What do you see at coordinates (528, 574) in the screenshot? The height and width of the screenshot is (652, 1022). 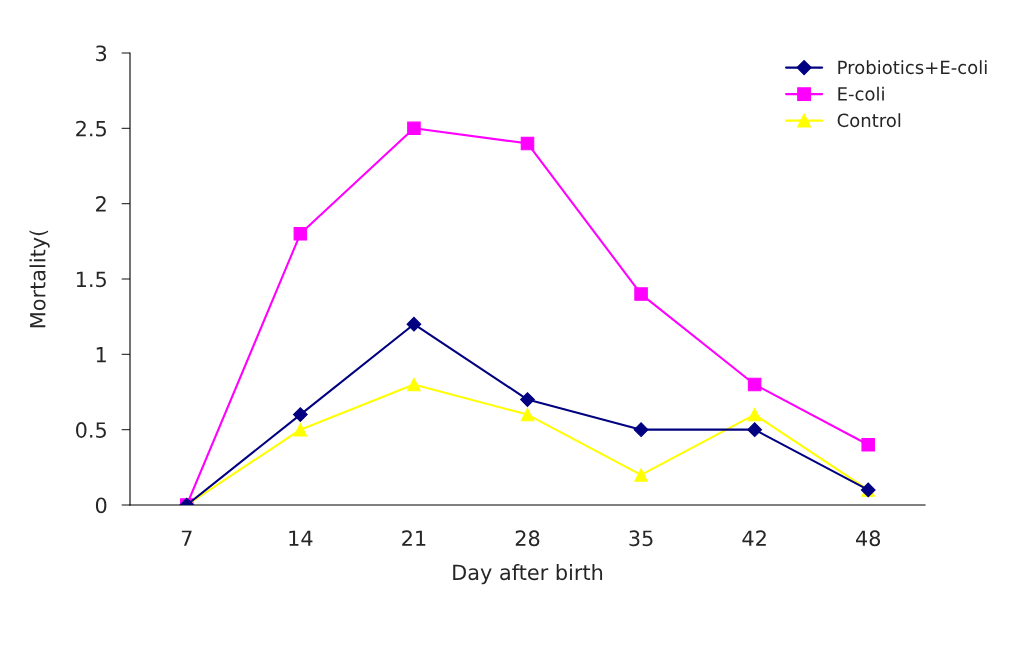 I see `x-axis-title: Day after birth` at bounding box center [528, 574].